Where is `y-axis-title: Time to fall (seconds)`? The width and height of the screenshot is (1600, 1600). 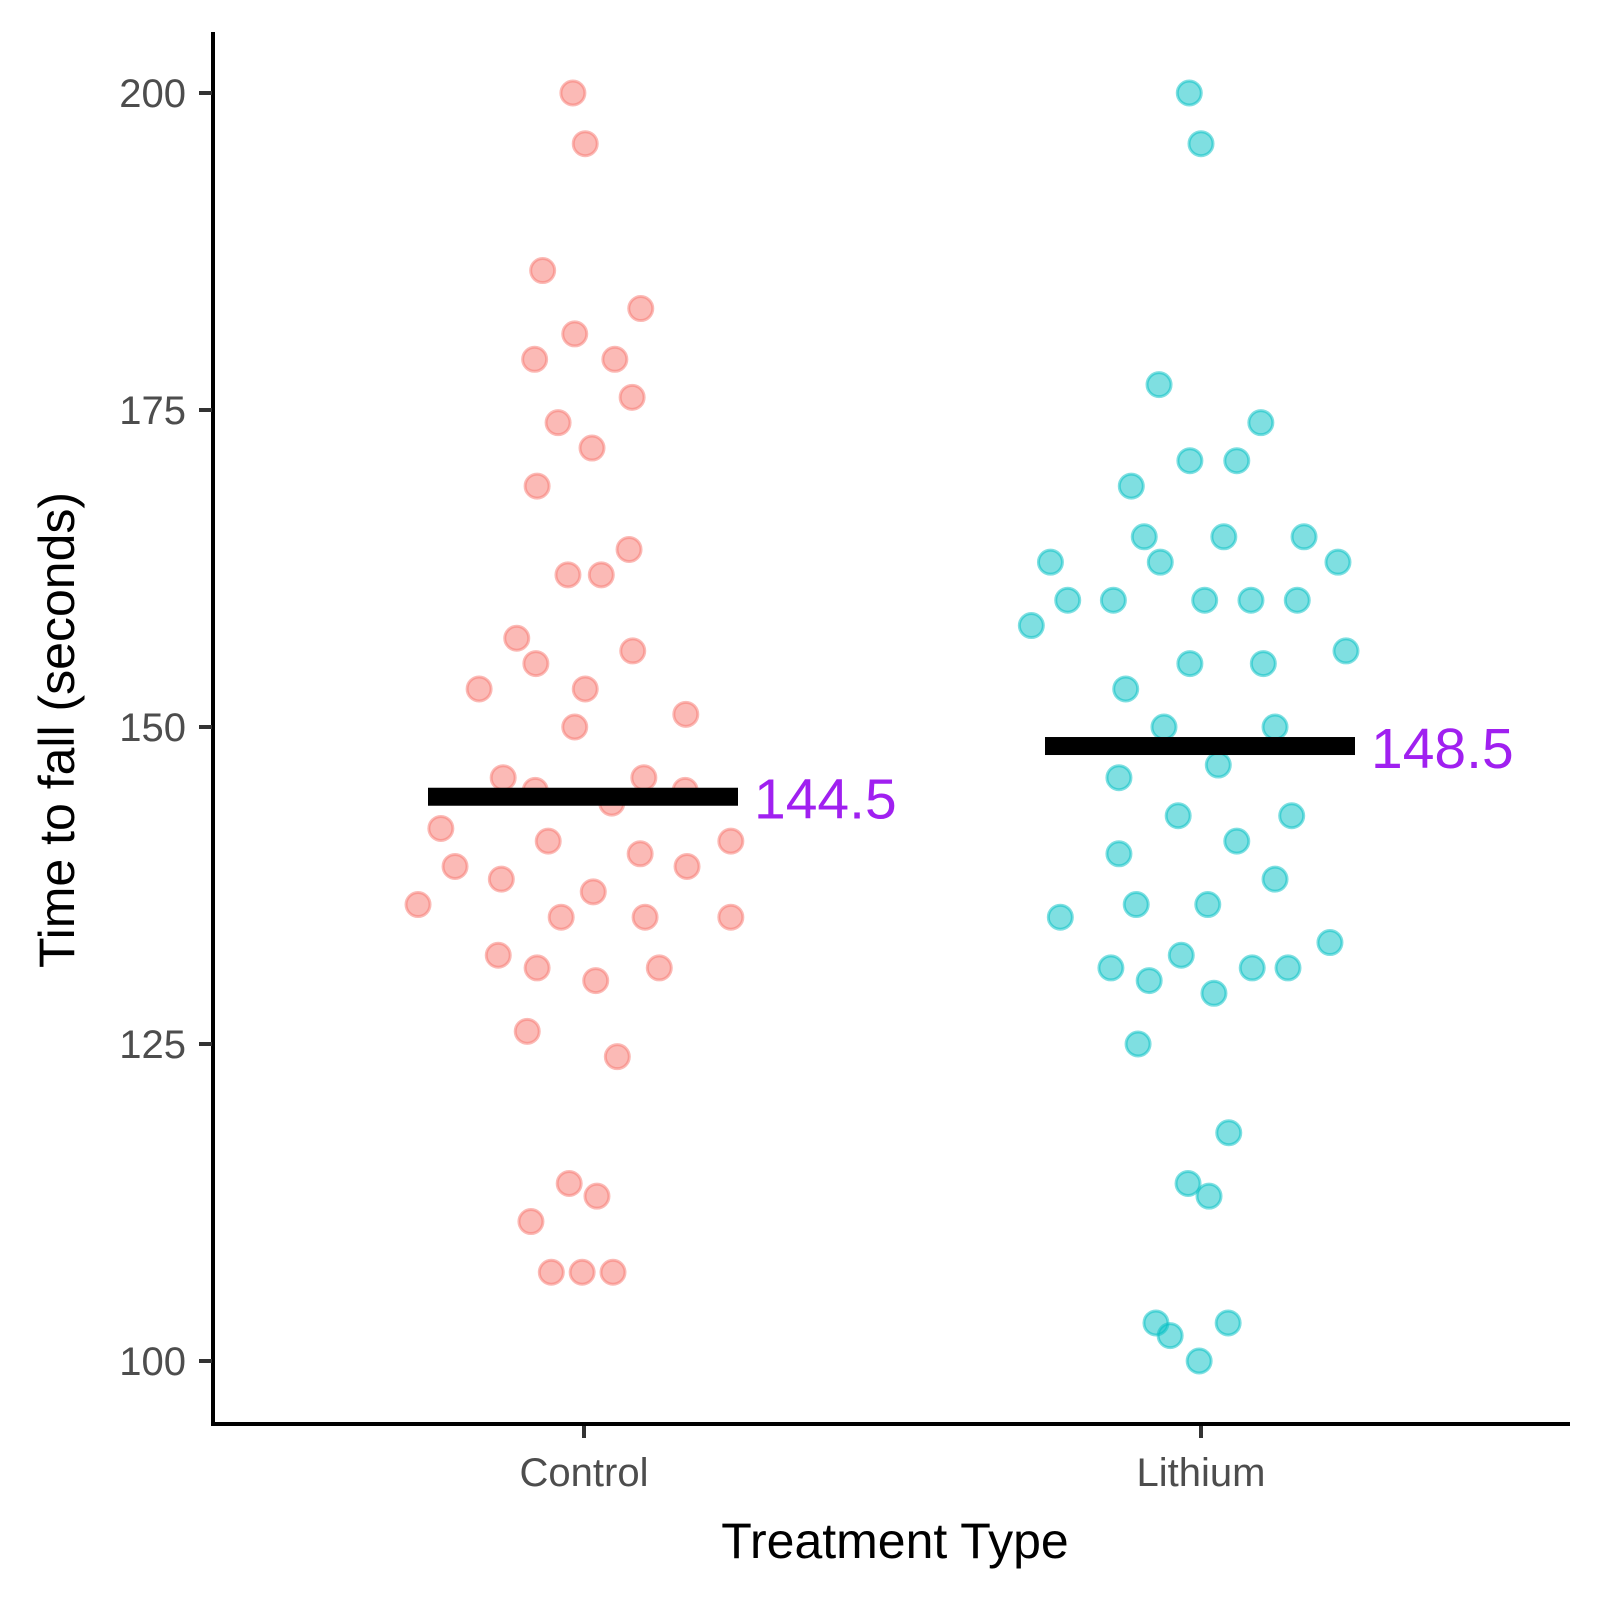 y-axis-title: Time to fall (seconds) is located at coordinates (57, 730).